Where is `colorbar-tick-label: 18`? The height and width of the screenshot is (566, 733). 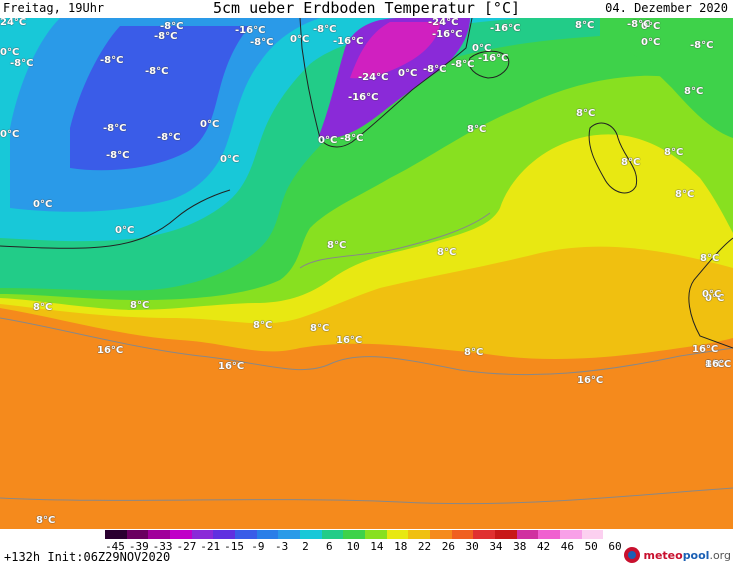
colorbar-tick-label: 18 is located at coordinates (401, 546).